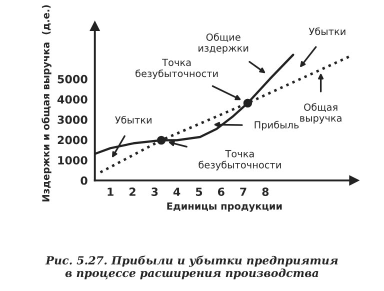  Describe the element at coordinates (84, 180) in the screenshot. I see `y-tick-label: 0` at that location.